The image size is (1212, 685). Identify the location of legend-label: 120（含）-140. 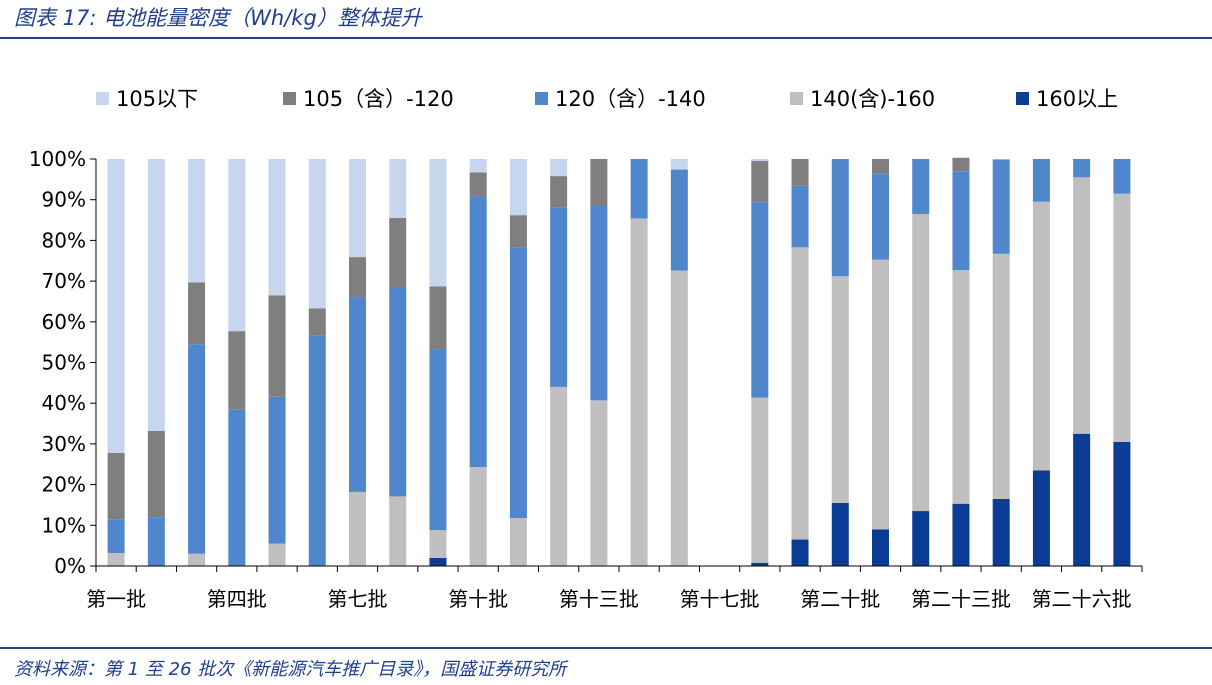
(630, 99).